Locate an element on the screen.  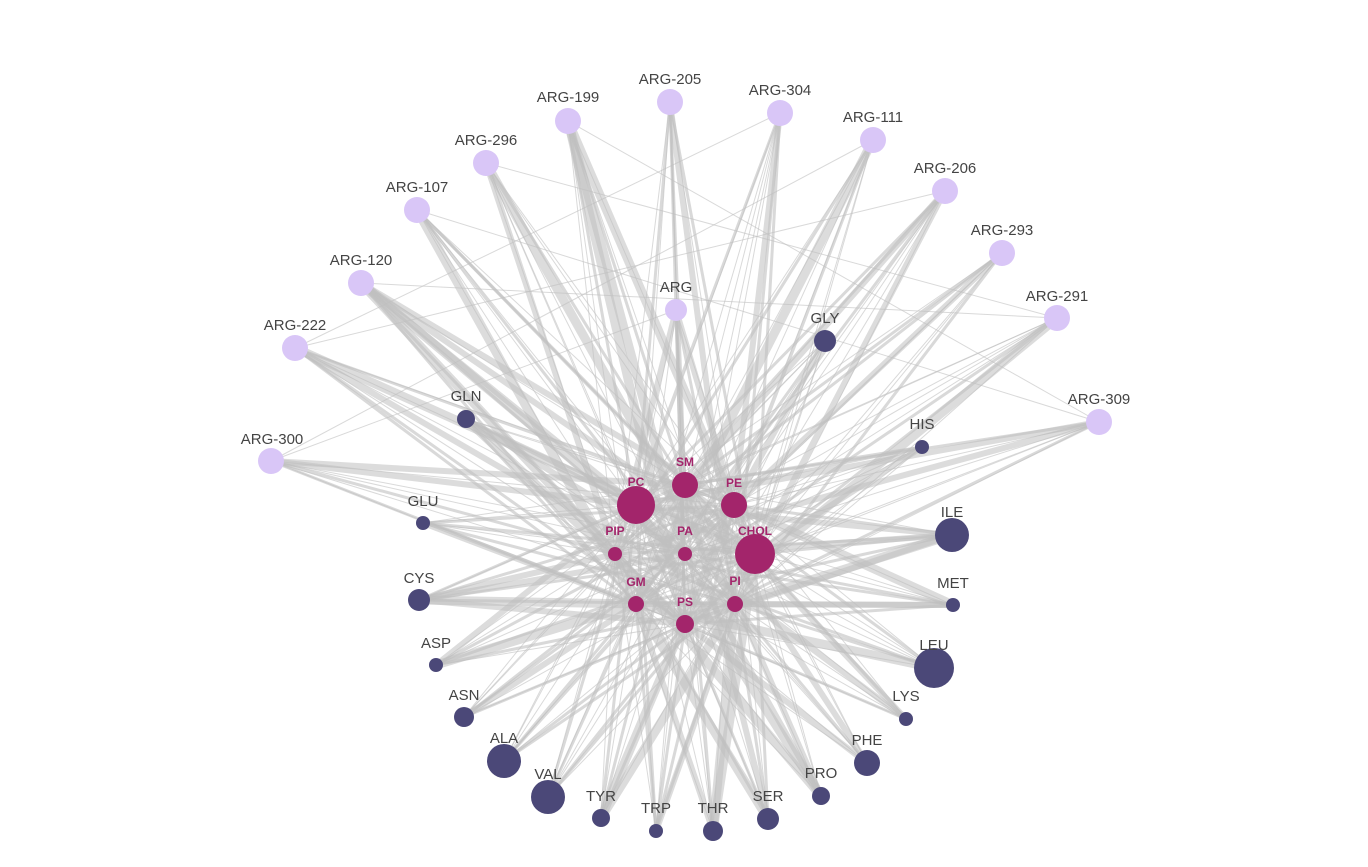
node-ser is located at coordinates (768, 819).